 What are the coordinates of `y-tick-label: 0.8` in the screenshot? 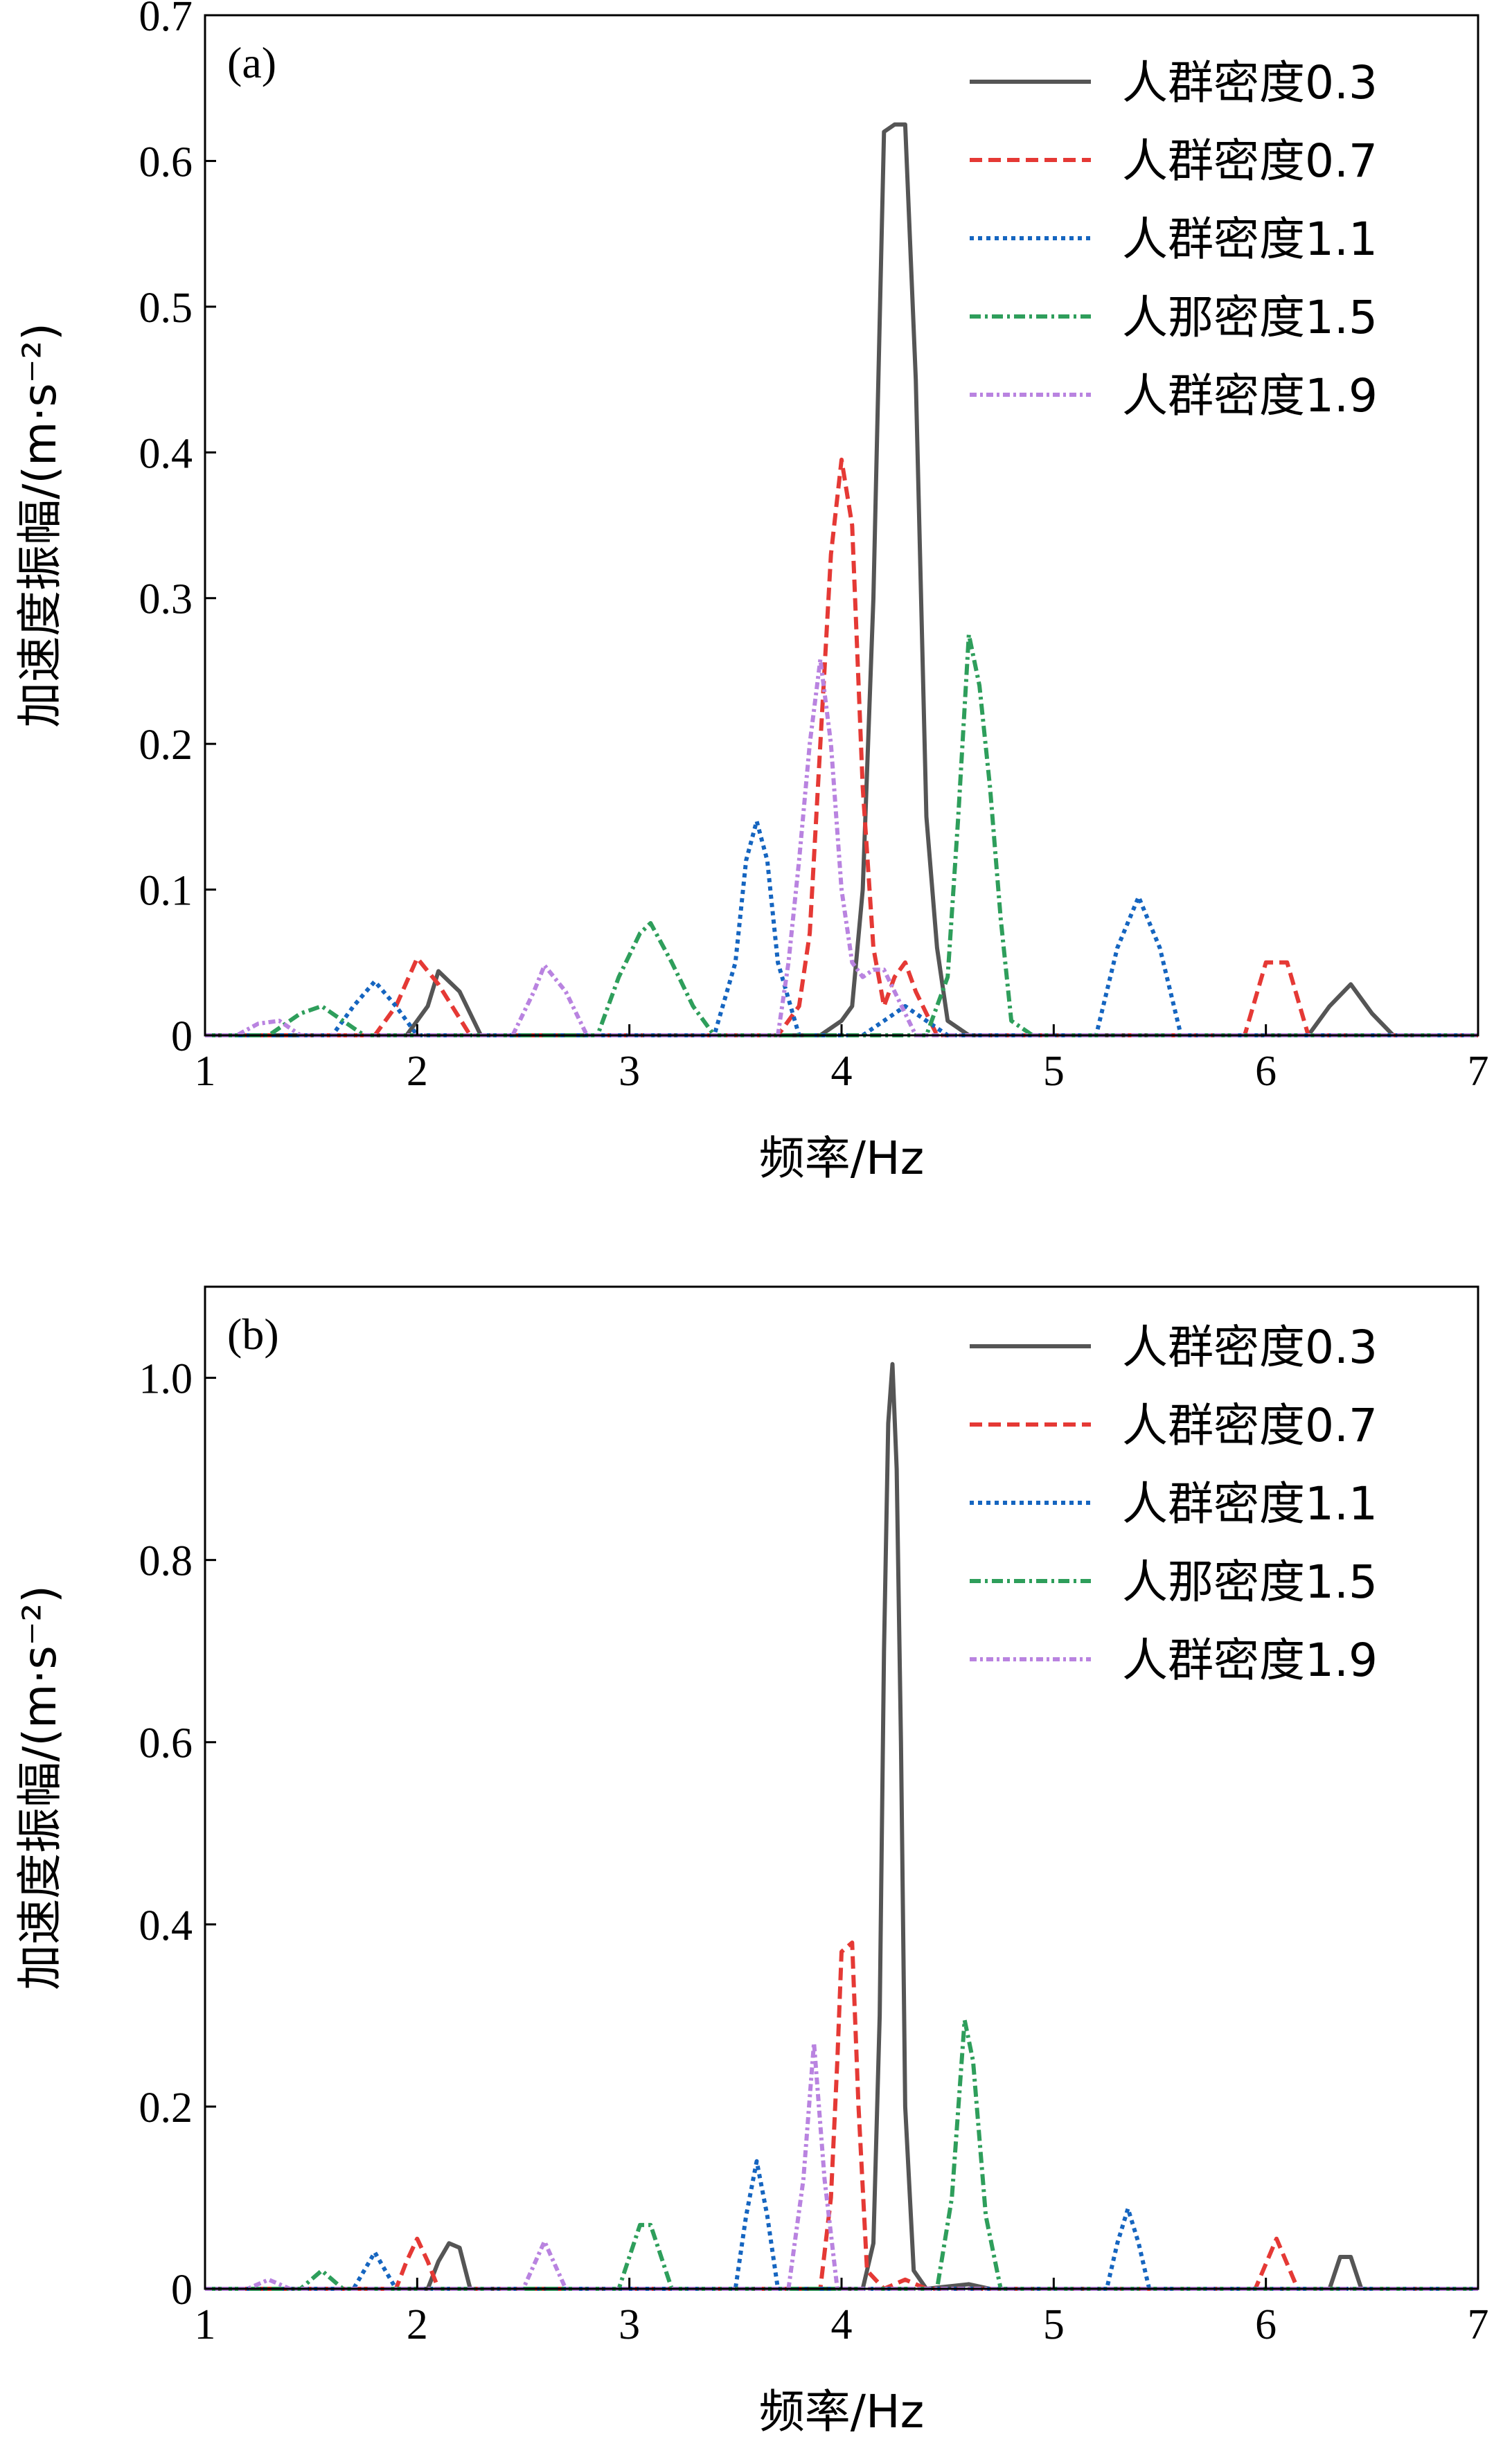 It's located at (166, 1561).